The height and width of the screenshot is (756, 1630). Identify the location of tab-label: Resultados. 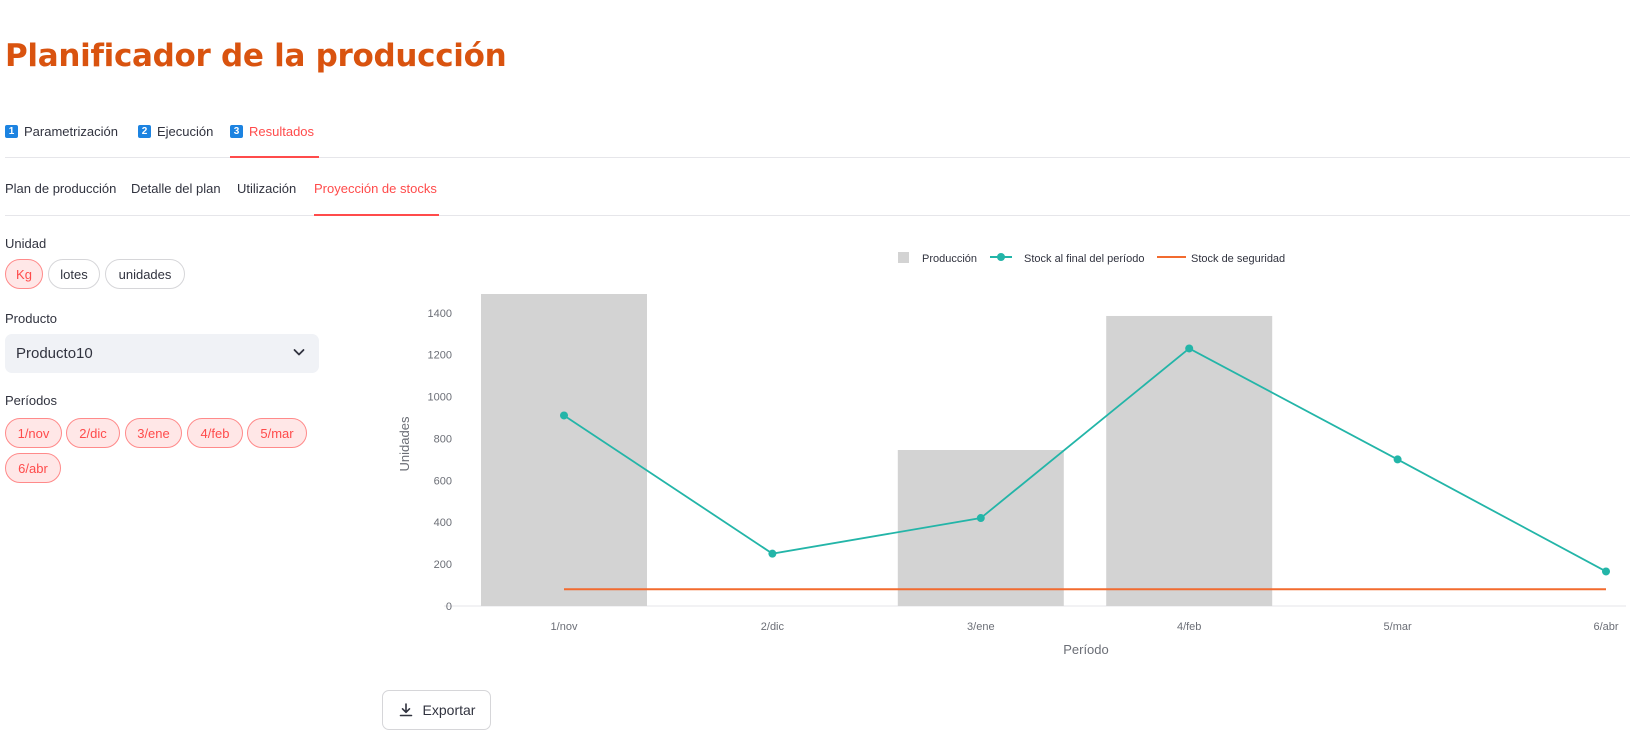
(282, 131).